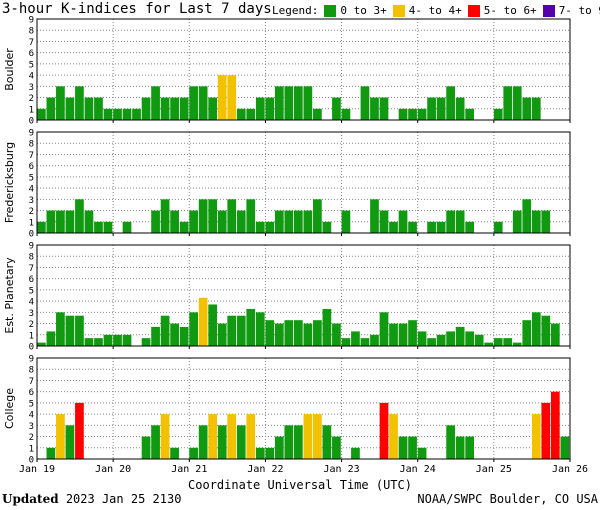 This screenshot has width=600, height=510. Describe the element at coordinates (427, 10) in the screenshot. I see `legend-item-active: 4- to 4+` at that location.